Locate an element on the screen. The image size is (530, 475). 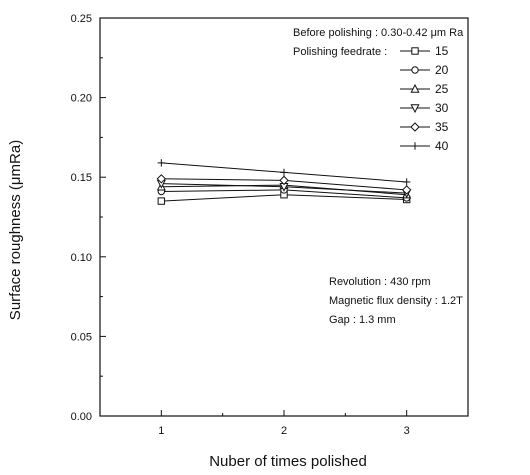
note-revolution: Revolution : 430 rpm is located at coordinates (380, 282).